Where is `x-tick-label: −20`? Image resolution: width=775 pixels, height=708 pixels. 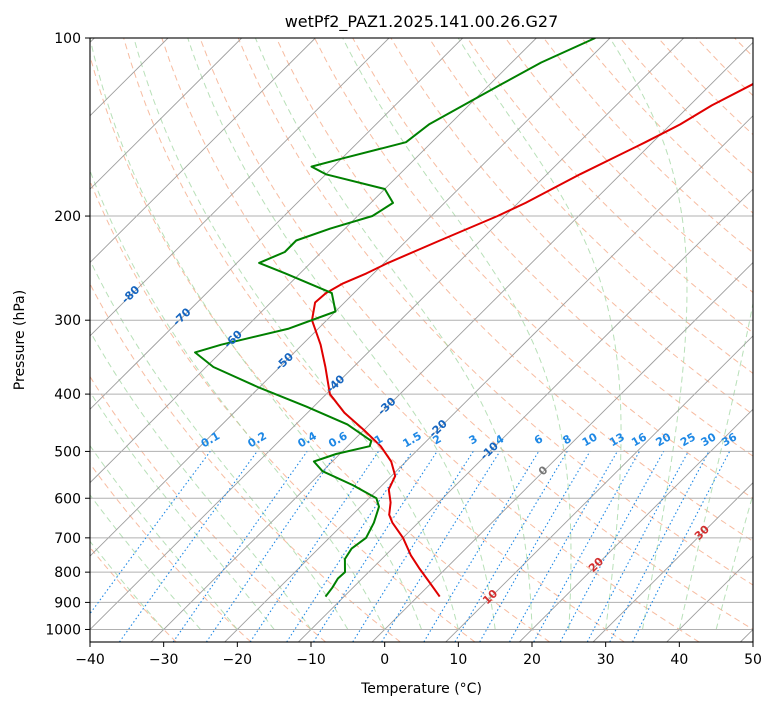 x-tick-label: −20 is located at coordinates (238, 660).